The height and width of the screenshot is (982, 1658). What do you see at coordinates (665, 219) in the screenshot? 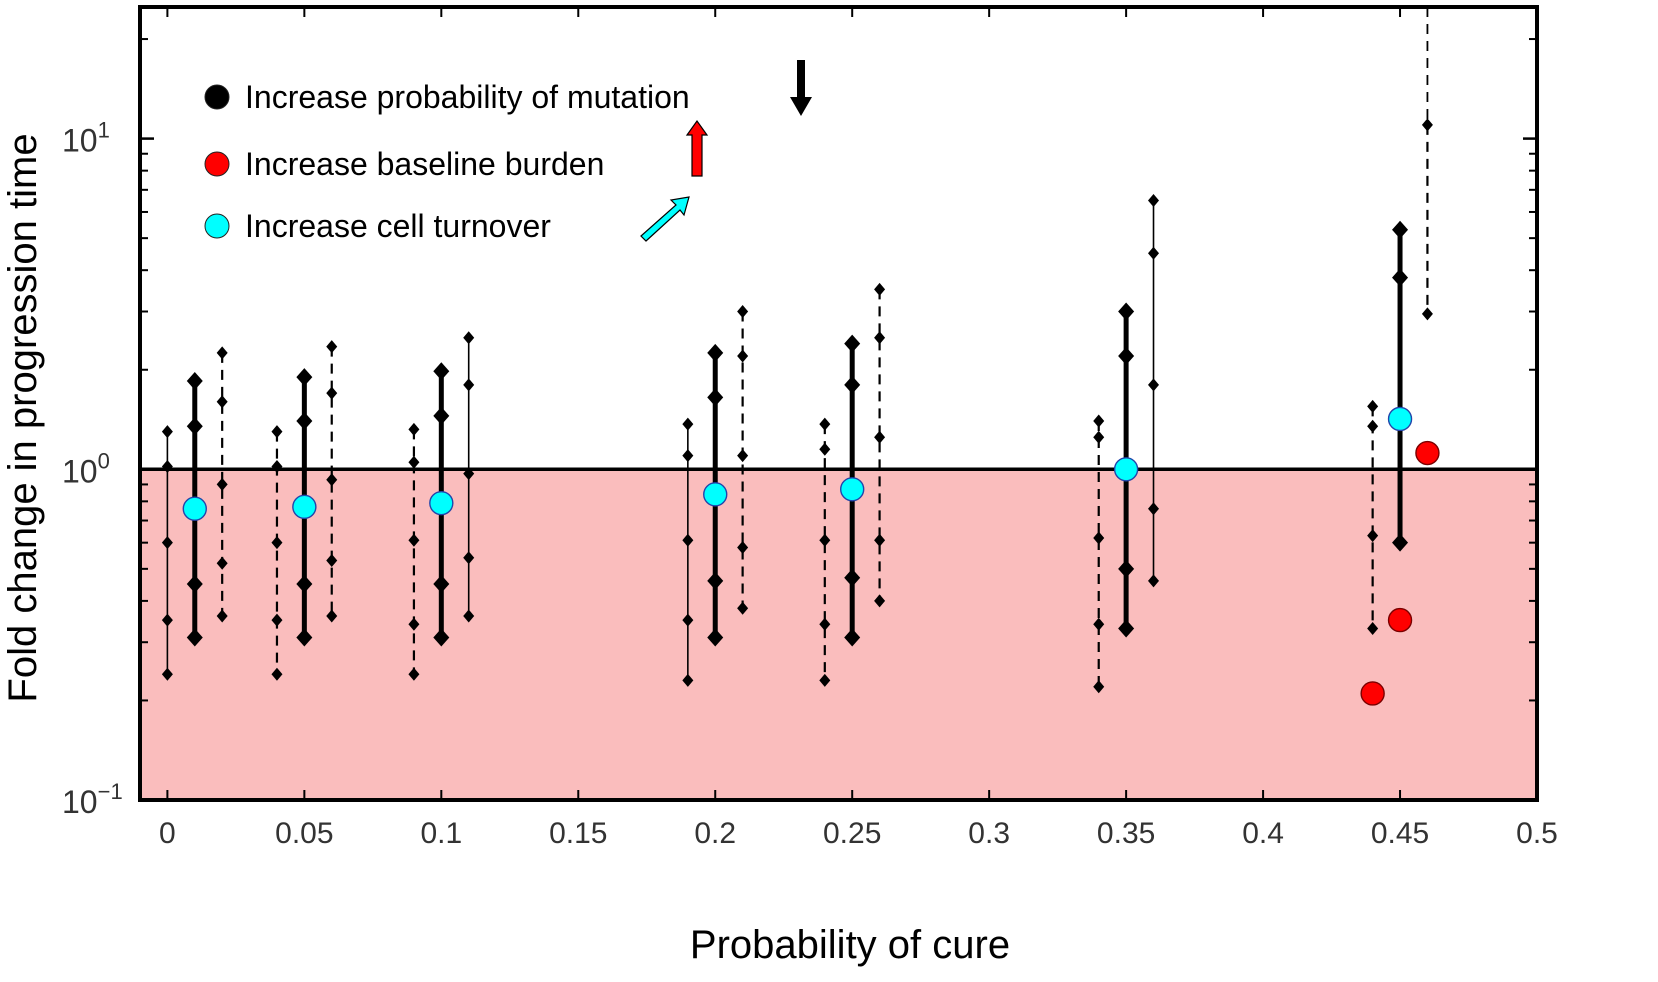
I see `legend-arrow-diagonal-icon` at bounding box center [665, 219].